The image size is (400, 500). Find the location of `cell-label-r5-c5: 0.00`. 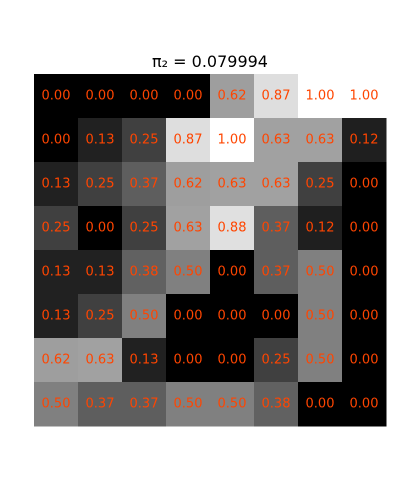

cell-label-r5-c5: 0.00 is located at coordinates (276, 316).